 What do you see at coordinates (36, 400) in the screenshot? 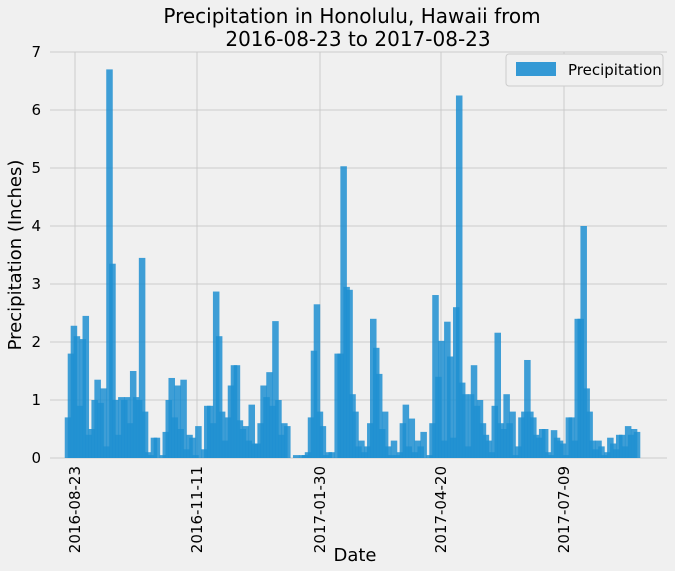
I see `y-tick-label: 1` at bounding box center [36, 400].